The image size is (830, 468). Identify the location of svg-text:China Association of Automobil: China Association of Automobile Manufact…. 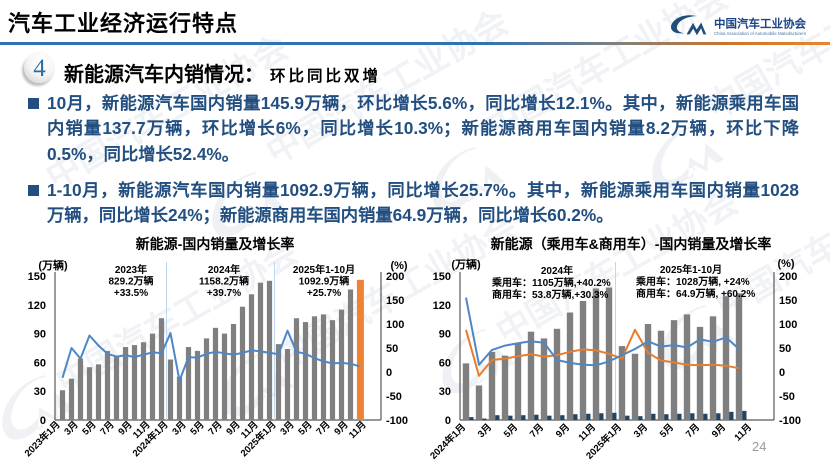
(760, 33).